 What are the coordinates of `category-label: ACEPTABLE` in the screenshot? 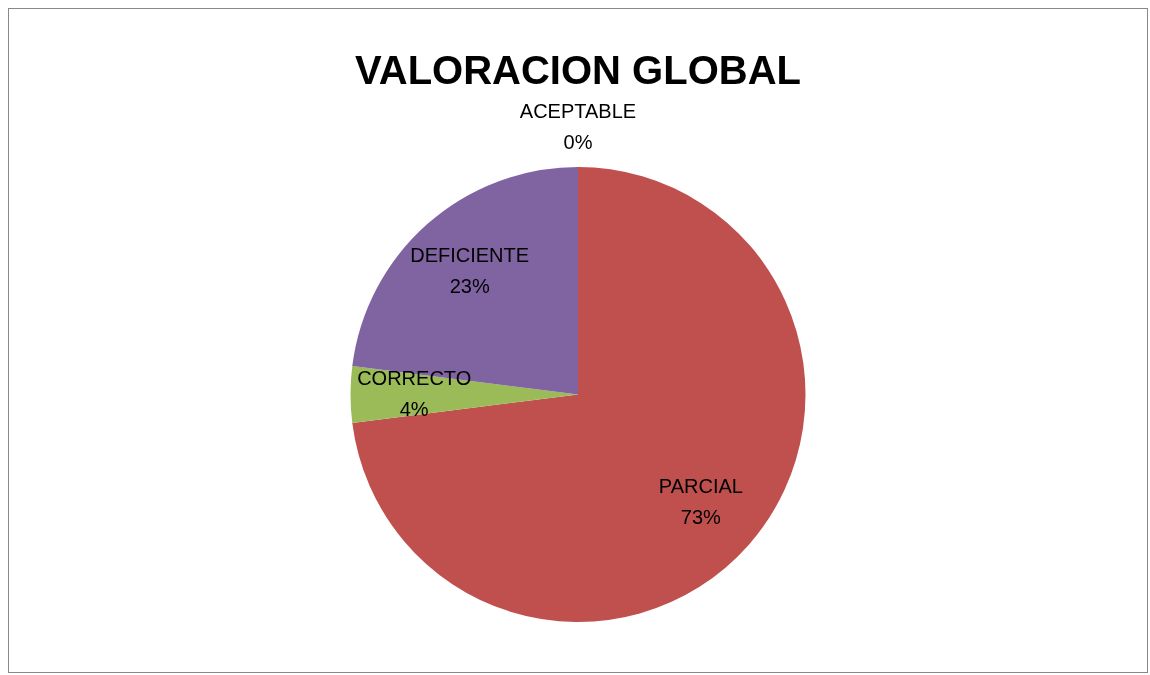 It's located at (578, 110).